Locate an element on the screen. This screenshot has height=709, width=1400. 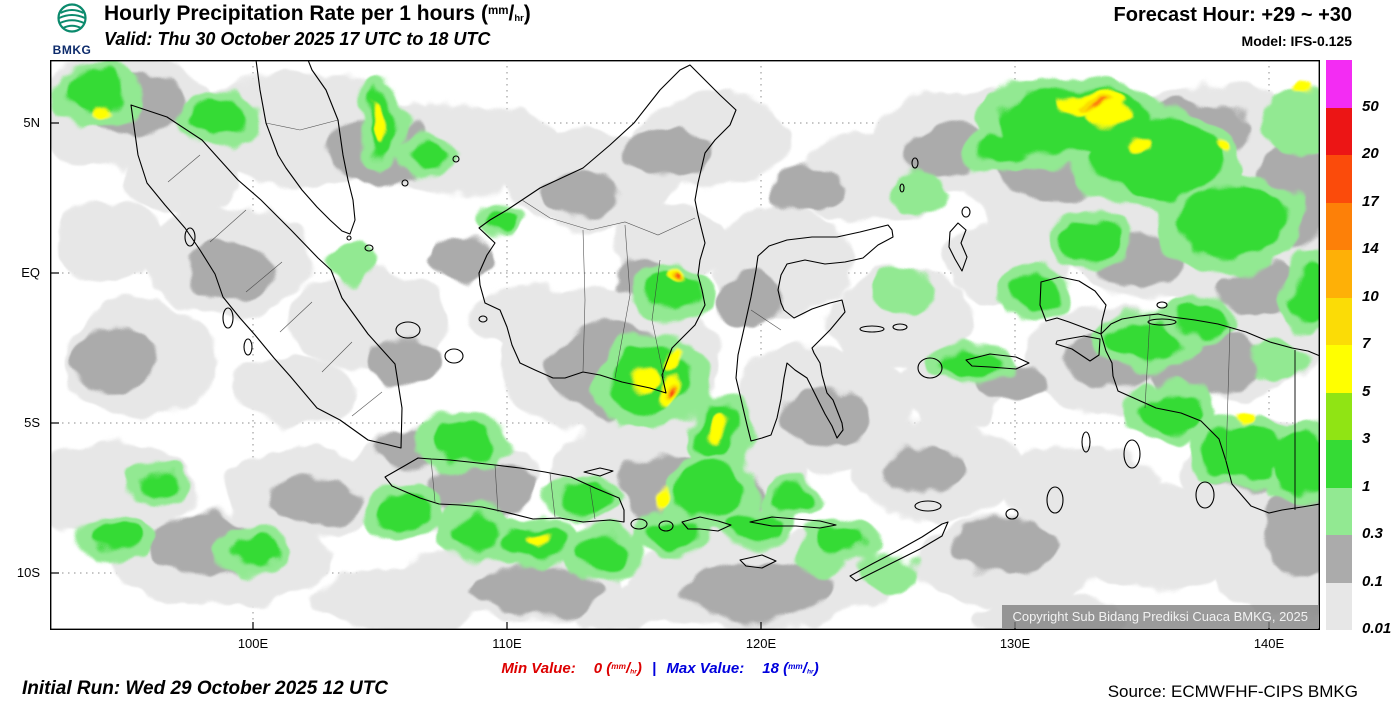
coast-singapore is located at coordinates (349, 238).